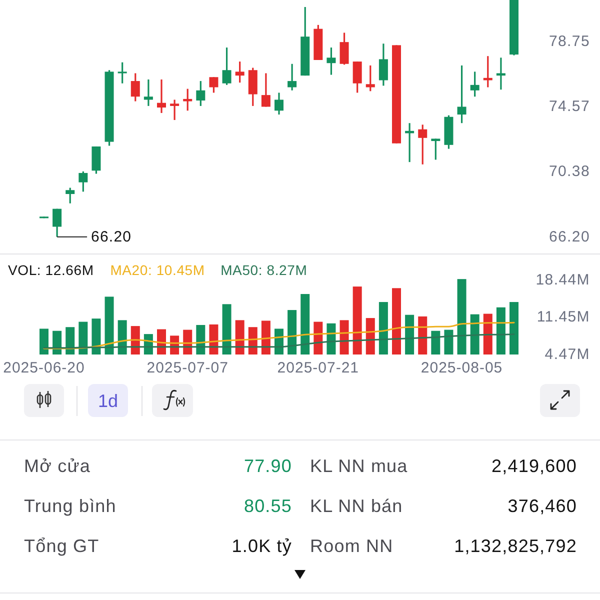 Image resolution: width=600 pixels, height=600 pixels. Describe the element at coordinates (569, 237) in the screenshot. I see `y-tick-label: 66.20` at that location.